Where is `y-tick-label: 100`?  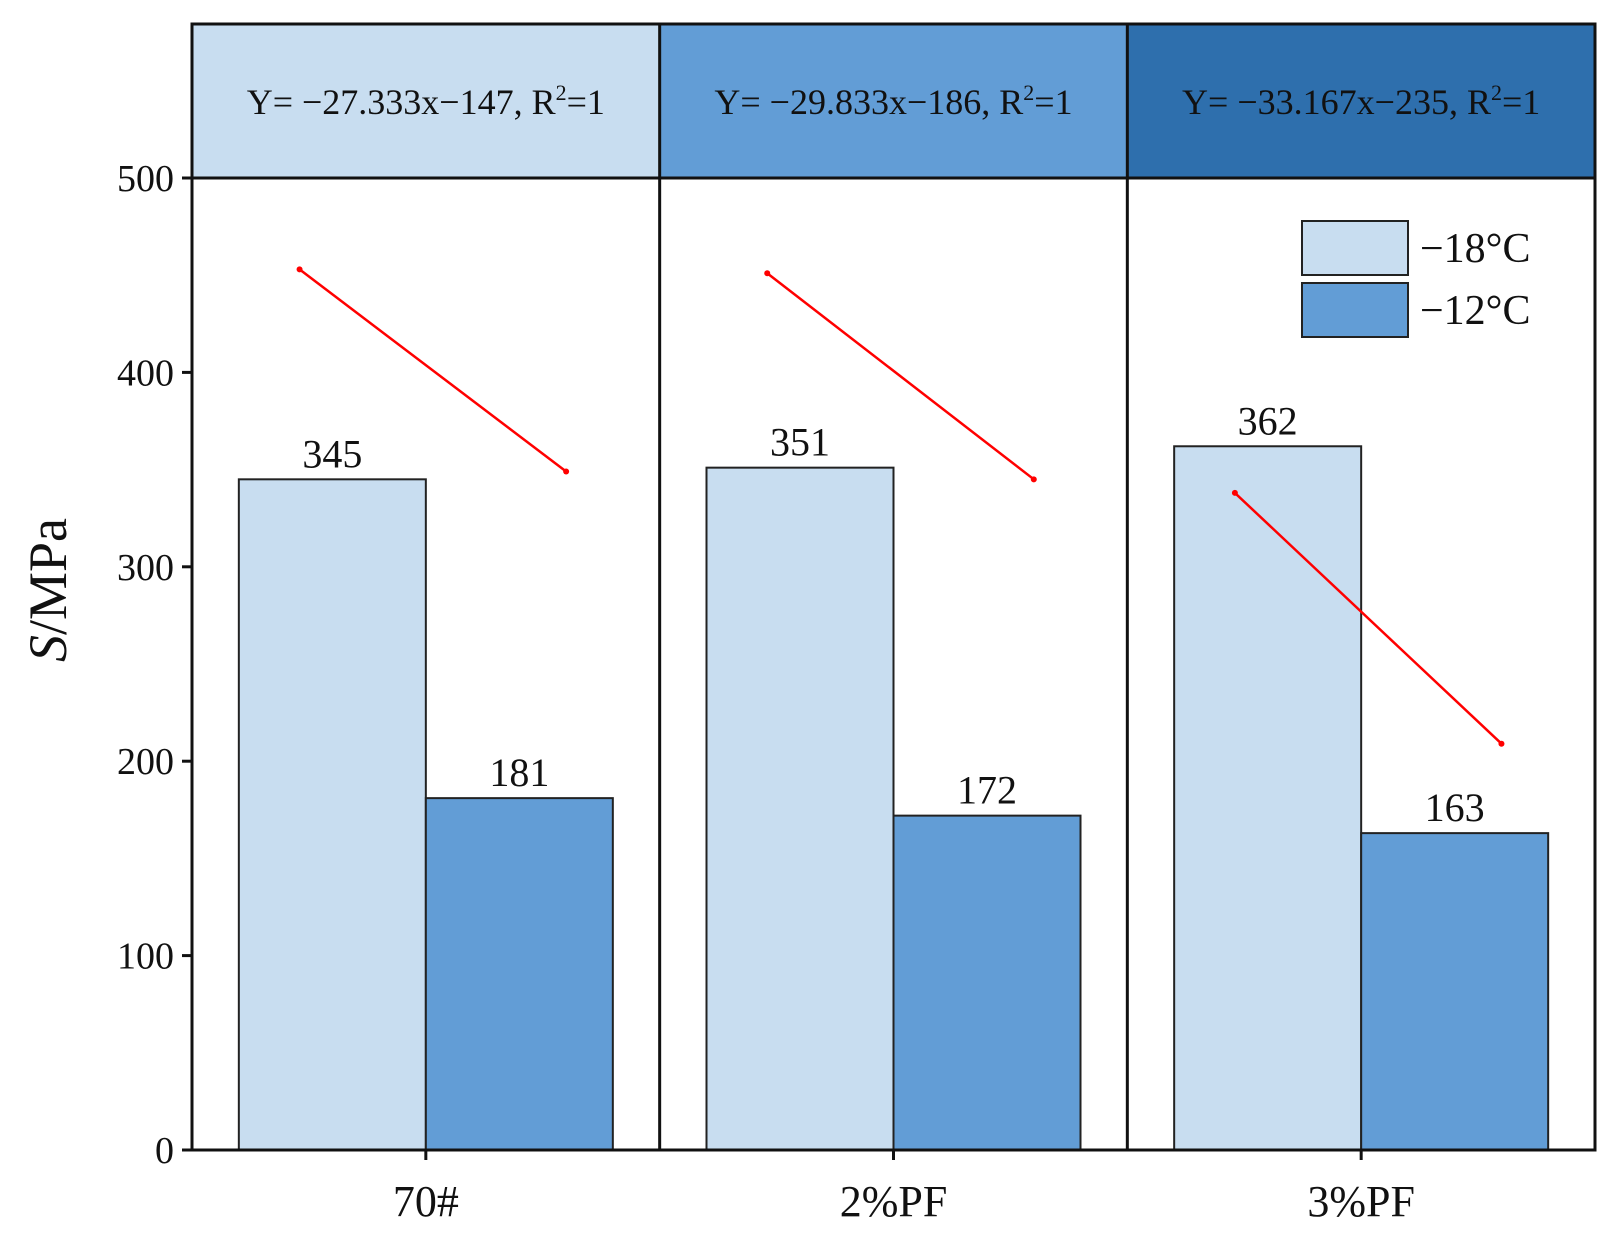
y-tick-label: 100 is located at coordinates (145, 957).